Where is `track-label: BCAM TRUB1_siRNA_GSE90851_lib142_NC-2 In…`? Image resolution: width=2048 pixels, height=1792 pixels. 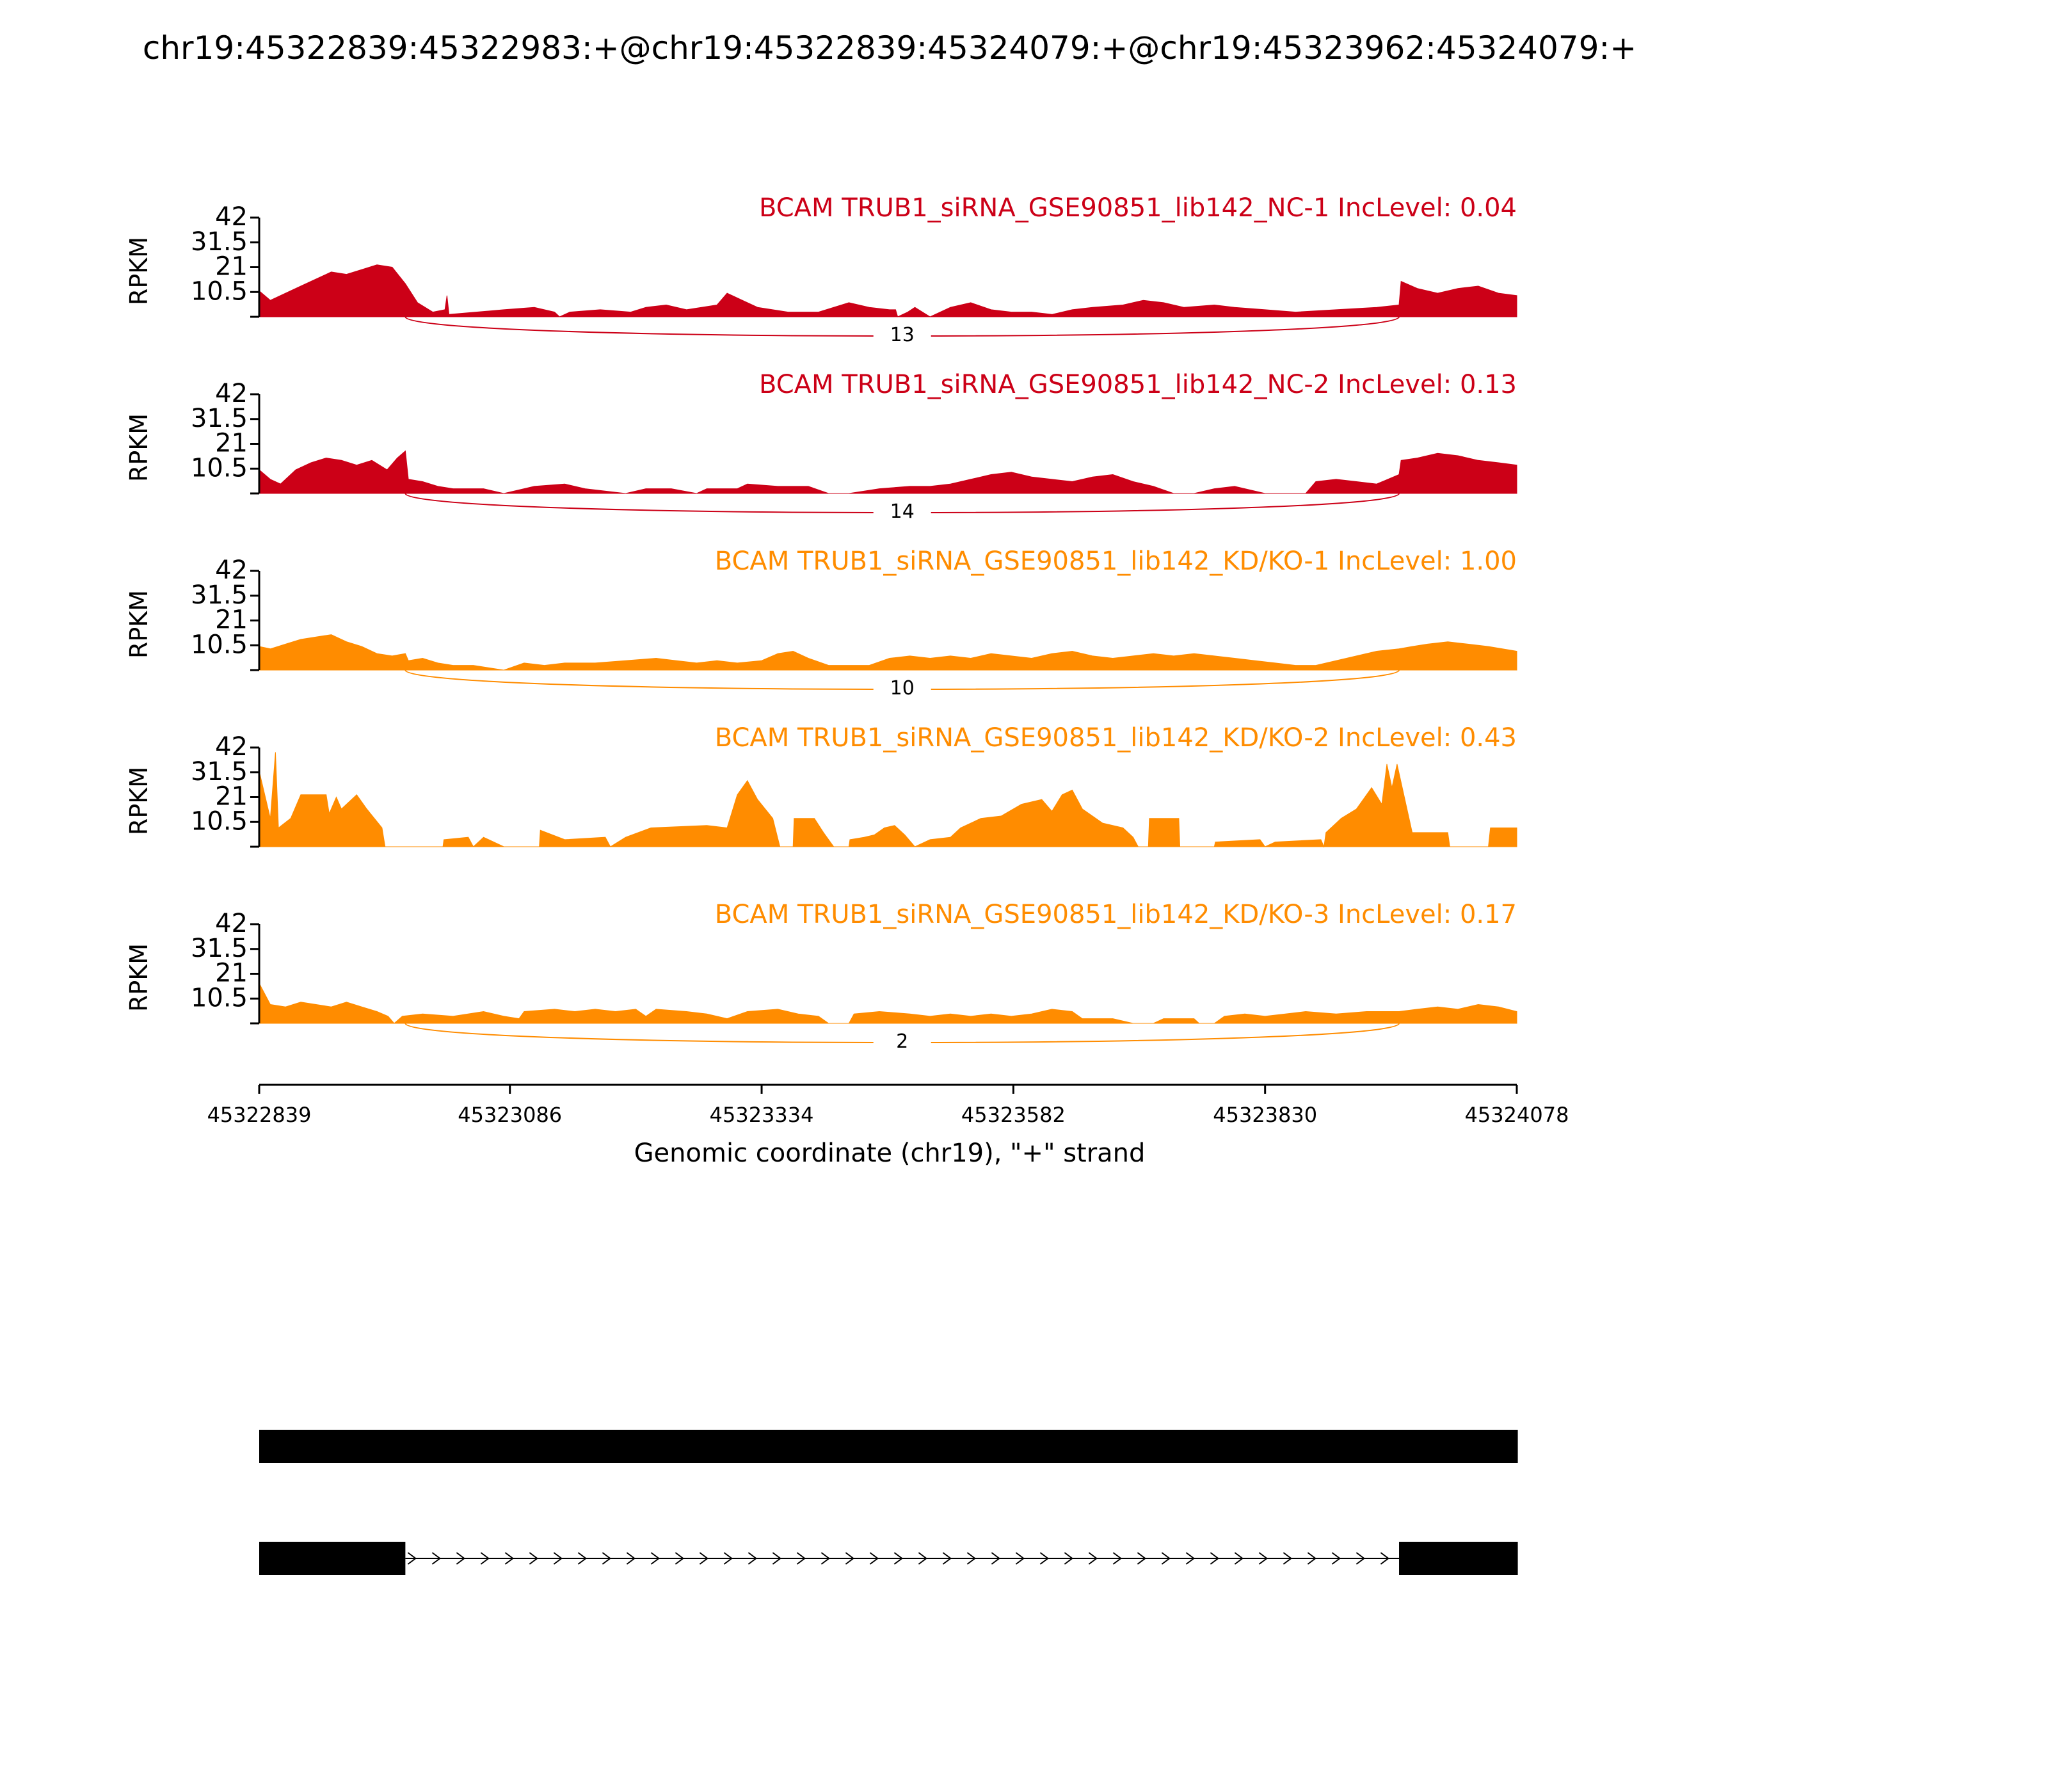
track-label: BCAM TRUB1_siRNA_GSE90851_lib142_NC-2 In… is located at coordinates (1138, 384).